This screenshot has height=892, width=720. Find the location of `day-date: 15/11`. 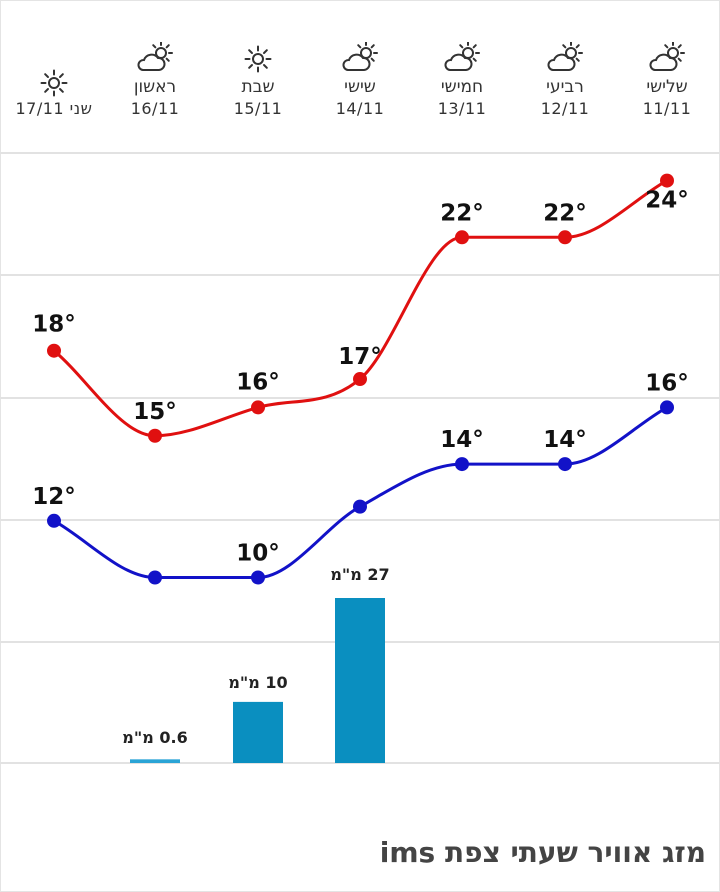

day-date: 15/11 is located at coordinates (258, 108).